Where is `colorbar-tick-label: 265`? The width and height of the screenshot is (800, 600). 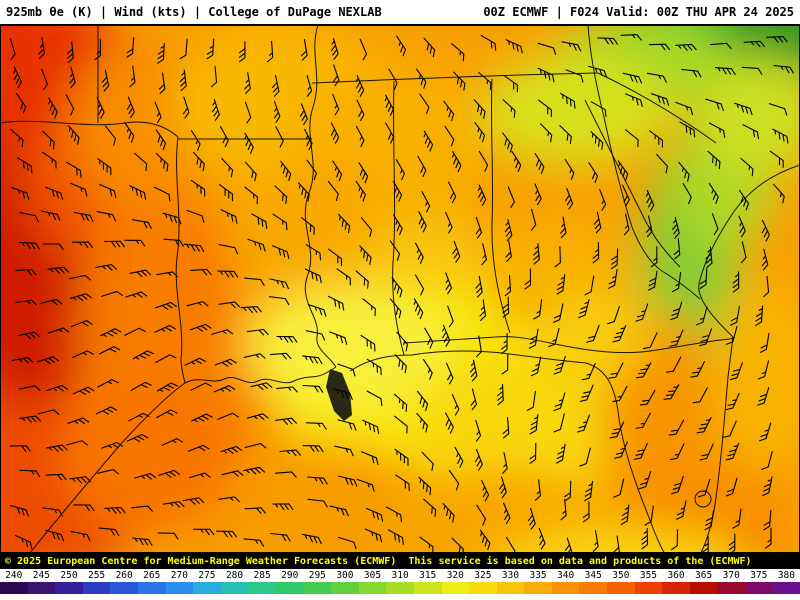
colorbar-tick-label: 265 is located at coordinates (152, 575).